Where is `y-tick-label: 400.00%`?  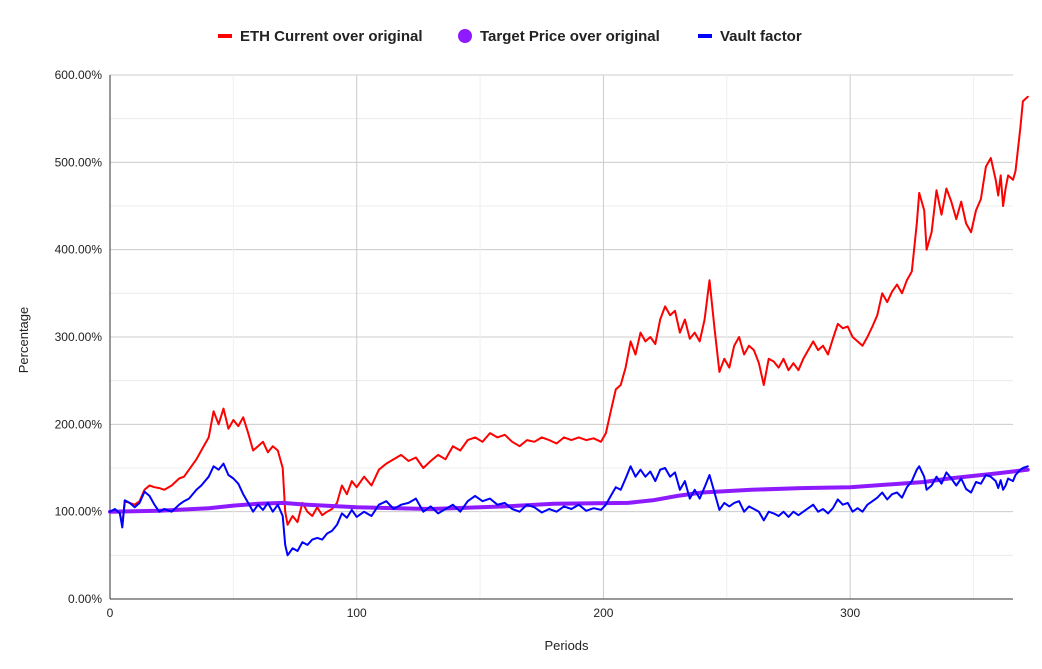 y-tick-label: 400.00% is located at coordinates (79, 250).